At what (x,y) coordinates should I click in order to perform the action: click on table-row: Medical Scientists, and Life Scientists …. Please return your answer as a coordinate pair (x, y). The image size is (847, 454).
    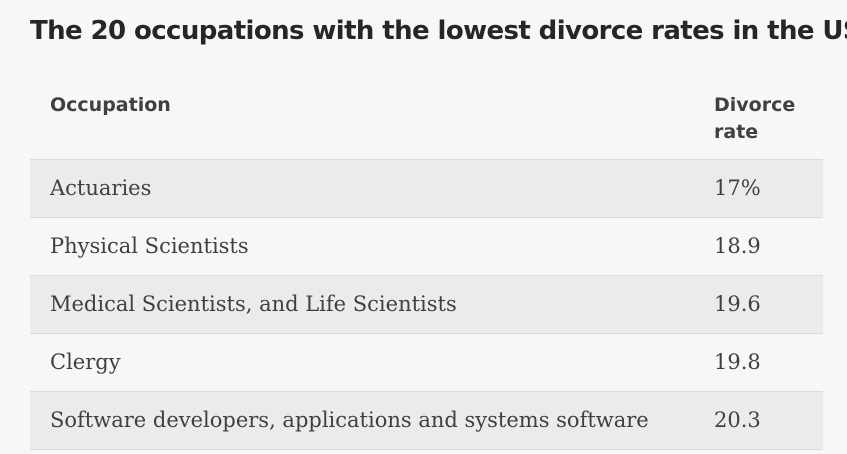
    Looking at the image, I should click on (426, 305).